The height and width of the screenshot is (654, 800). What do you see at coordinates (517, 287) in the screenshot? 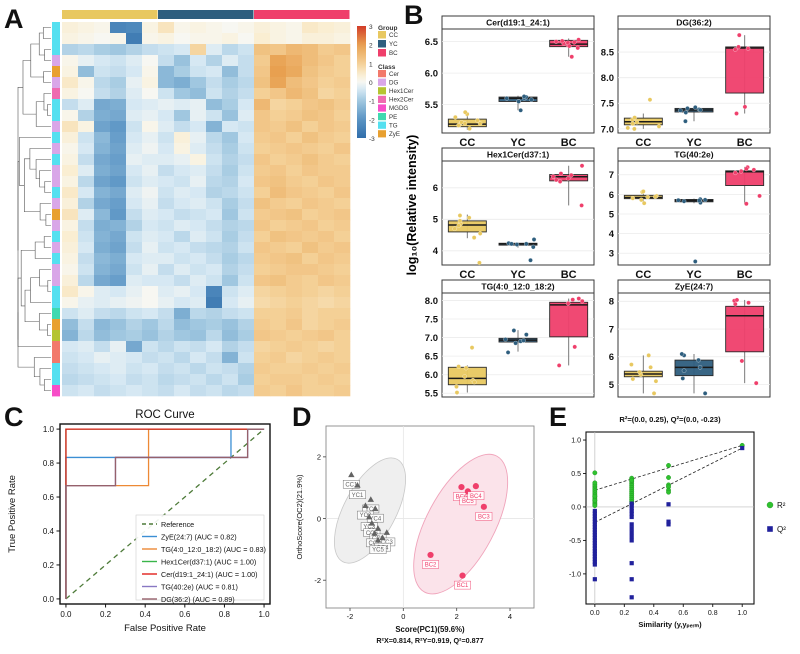
I see `facet-title: TG(4:0_12:0_18:2)` at bounding box center [517, 287].